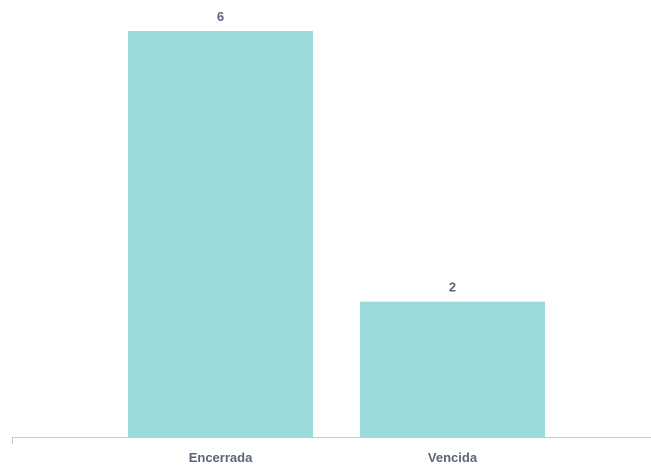 This screenshot has height=466, width=651. I want to click on data-label-encerrada: 6, so click(220, 16).